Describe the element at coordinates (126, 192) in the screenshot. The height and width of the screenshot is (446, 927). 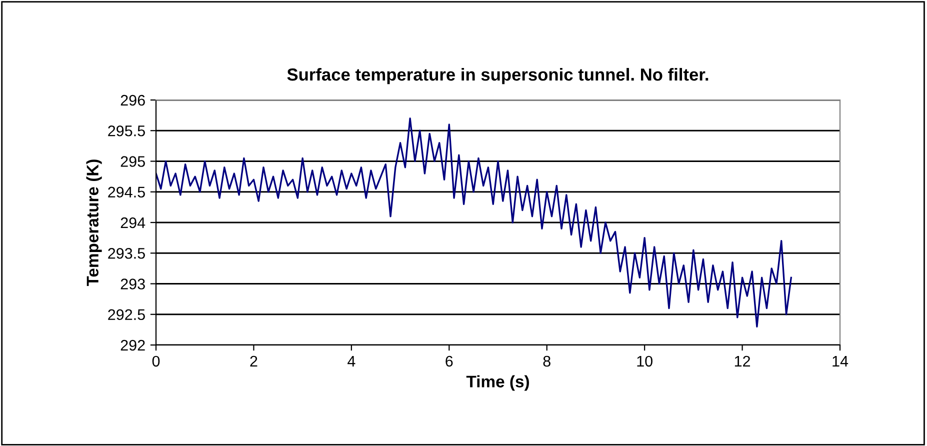
I see `y-tick-label: 294.5` at that location.